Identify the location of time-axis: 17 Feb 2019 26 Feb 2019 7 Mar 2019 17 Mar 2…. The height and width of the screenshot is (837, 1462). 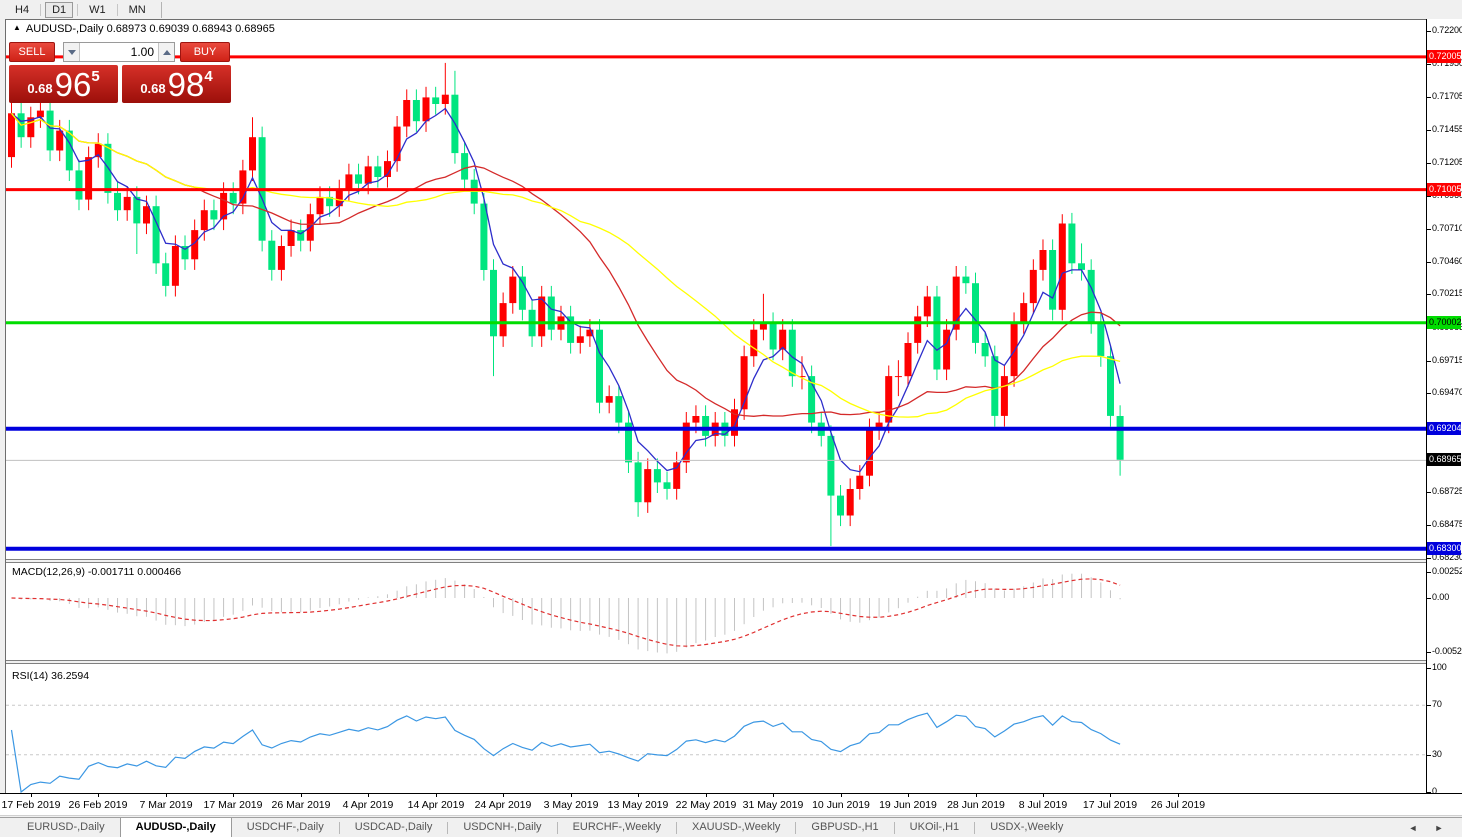
(731, 804).